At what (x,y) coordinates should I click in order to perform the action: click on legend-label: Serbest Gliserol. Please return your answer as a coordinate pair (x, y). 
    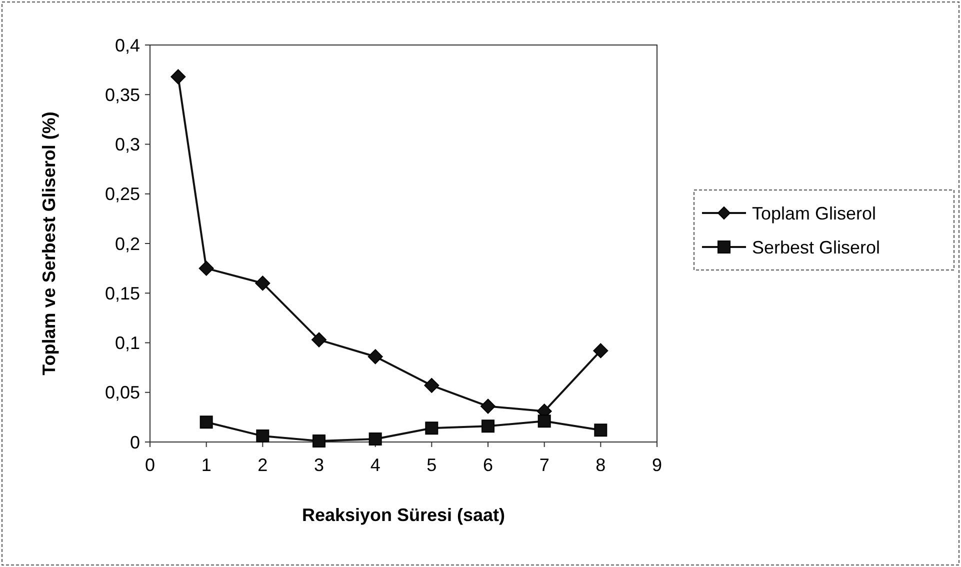
    Looking at the image, I should click on (816, 247).